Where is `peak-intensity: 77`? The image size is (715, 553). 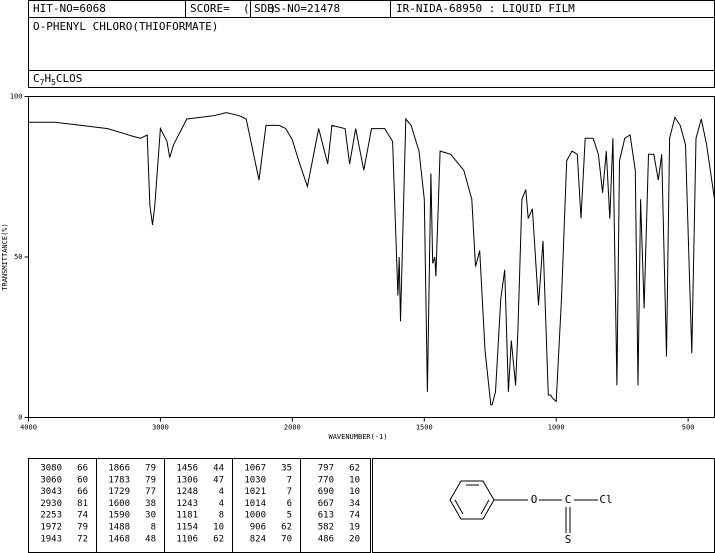 peak-intensity: 77 is located at coordinates (150, 492).